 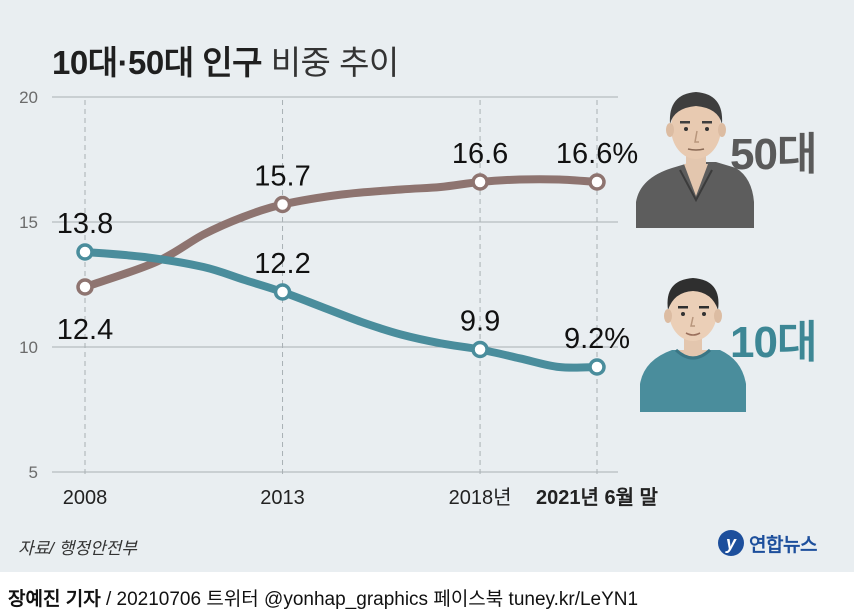 I want to click on legend-50s-label: 50대, so click(x=773, y=154).